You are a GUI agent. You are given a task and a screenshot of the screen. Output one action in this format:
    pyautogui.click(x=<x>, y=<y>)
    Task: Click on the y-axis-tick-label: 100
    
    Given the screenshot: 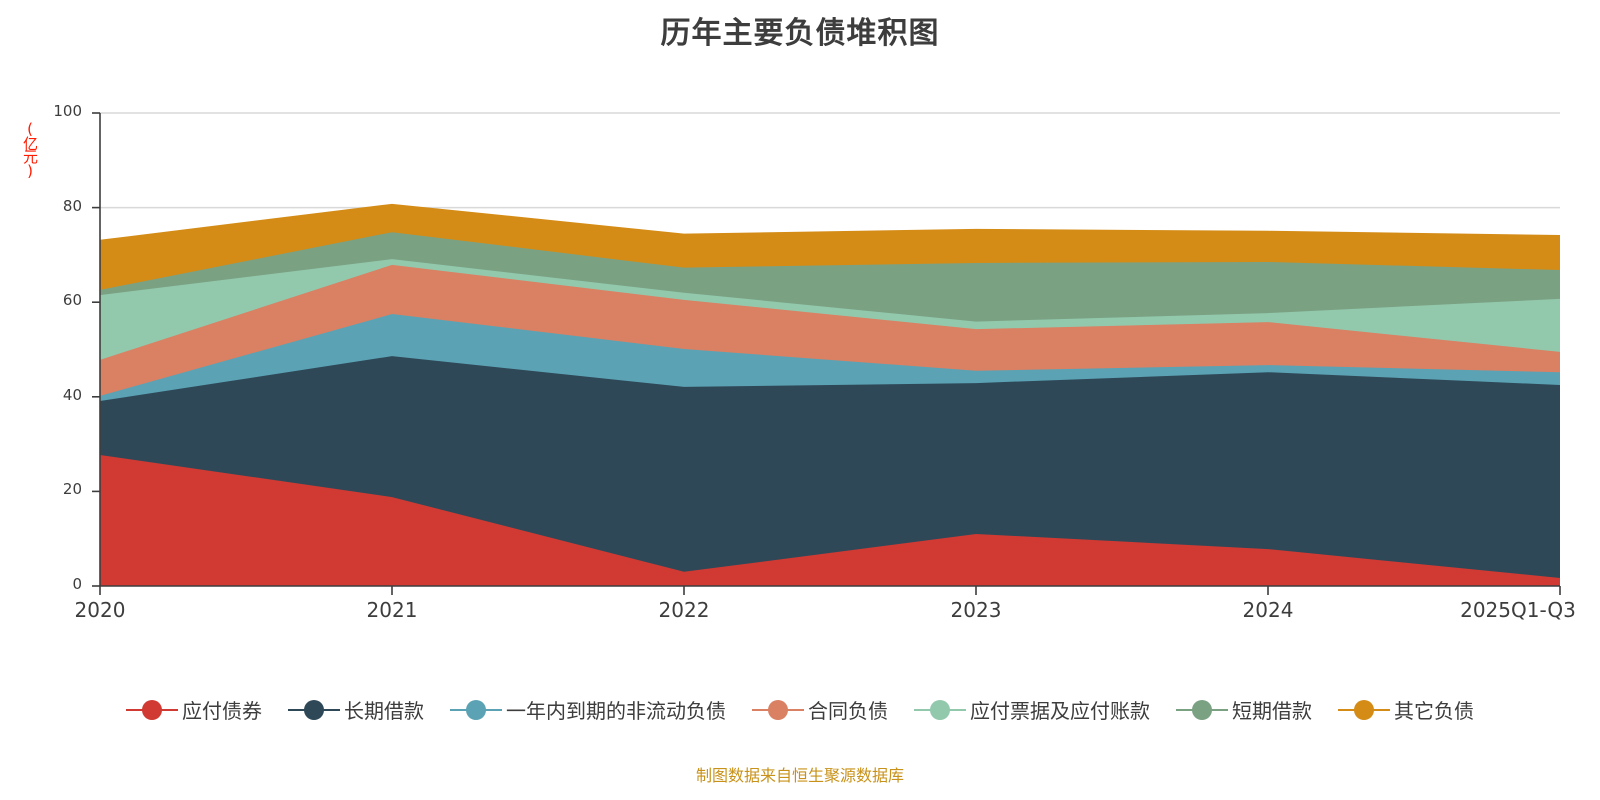 What is the action you would take?
    pyautogui.click(x=67, y=111)
    